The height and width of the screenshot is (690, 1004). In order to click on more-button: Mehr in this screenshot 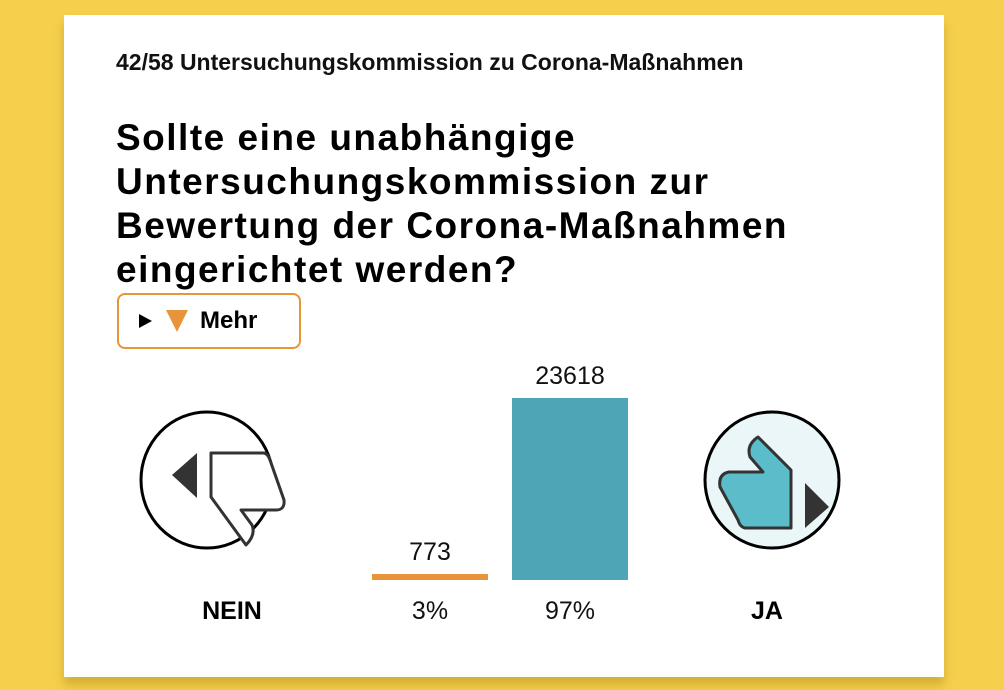, I will do `click(209, 321)`.